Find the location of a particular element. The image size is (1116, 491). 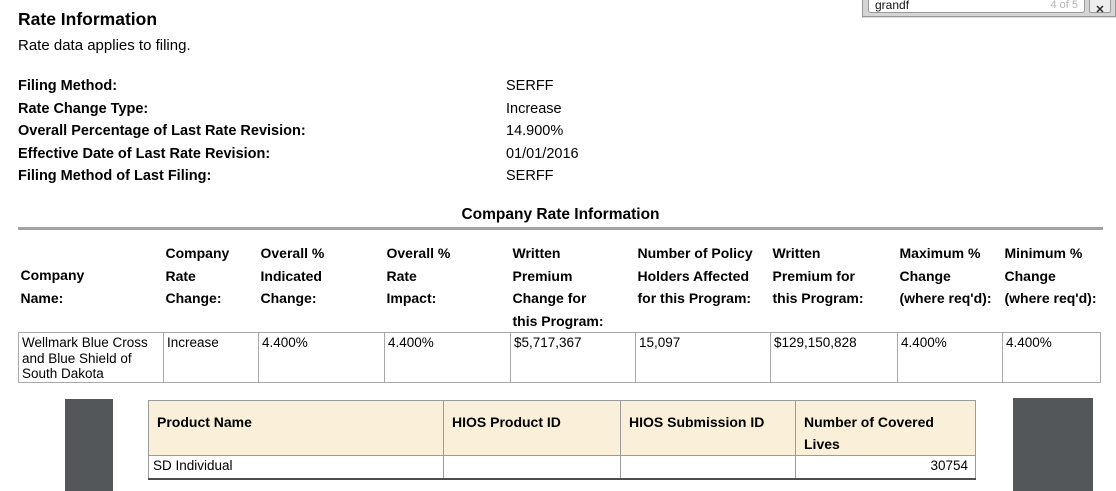

col-header-overall-rate-impact: Overall % Rate Impact: is located at coordinates (418, 276).